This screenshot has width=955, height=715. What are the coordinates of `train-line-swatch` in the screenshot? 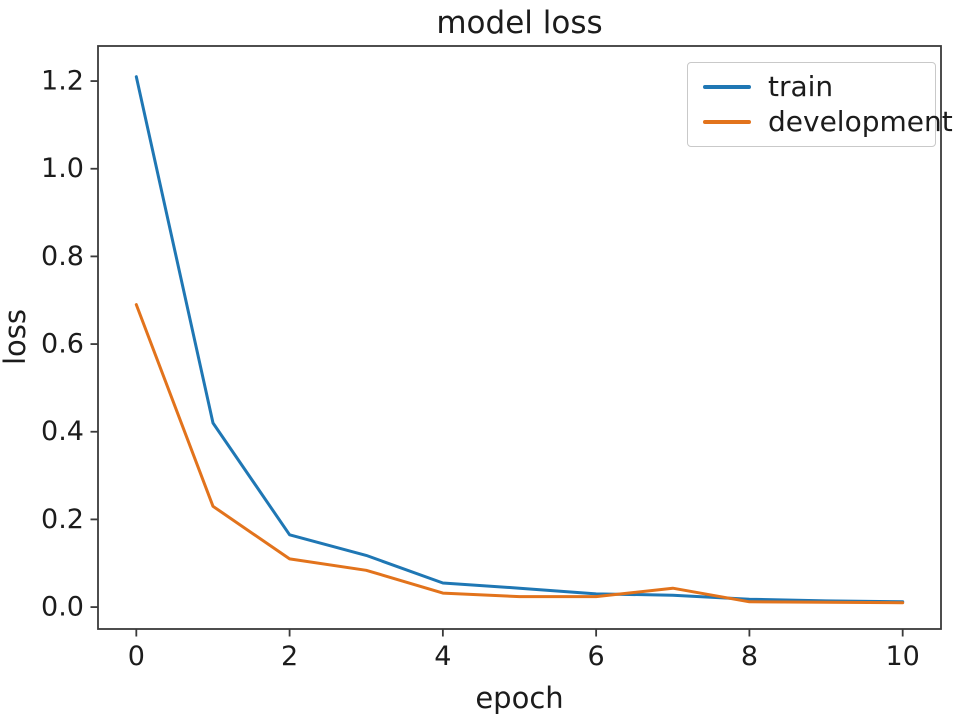 It's located at (727, 87).